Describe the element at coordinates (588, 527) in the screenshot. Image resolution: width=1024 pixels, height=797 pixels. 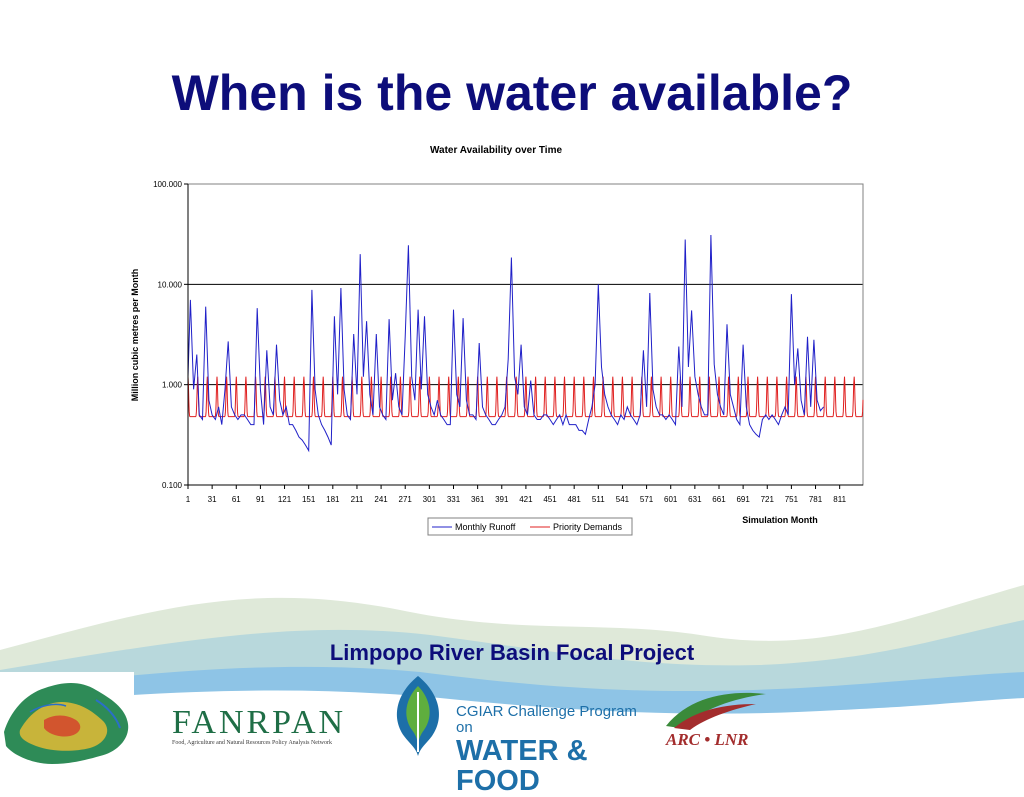
I see `legend-label-demand: Priority Demands` at that location.